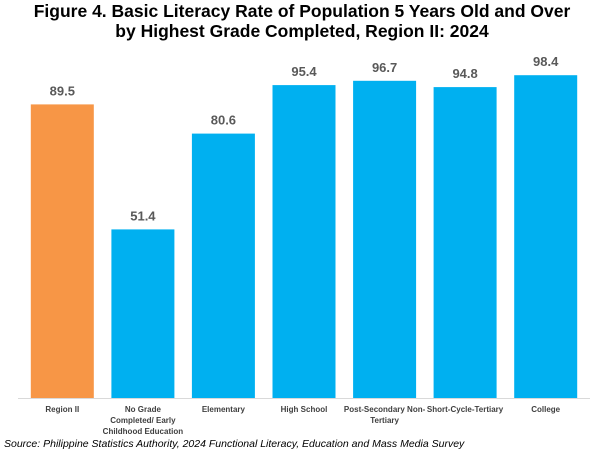 This screenshot has width=604, height=457. I want to click on data-label-6: 98.4, so click(546, 61).